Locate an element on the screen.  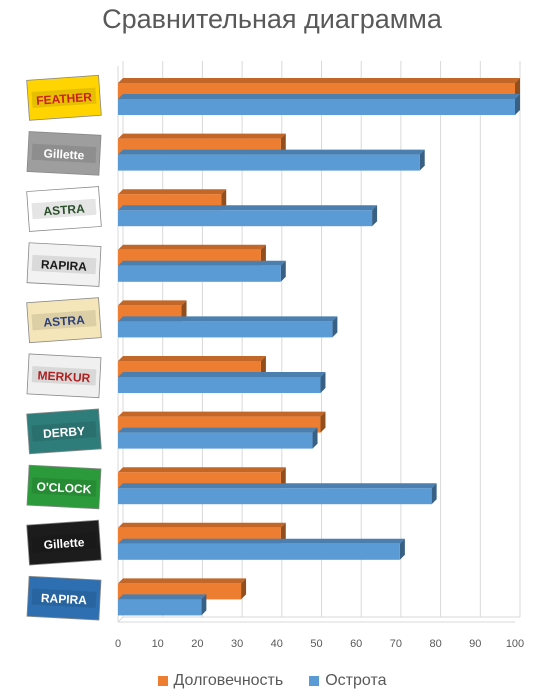
x-tick-label: 90 is located at coordinates (475, 644).